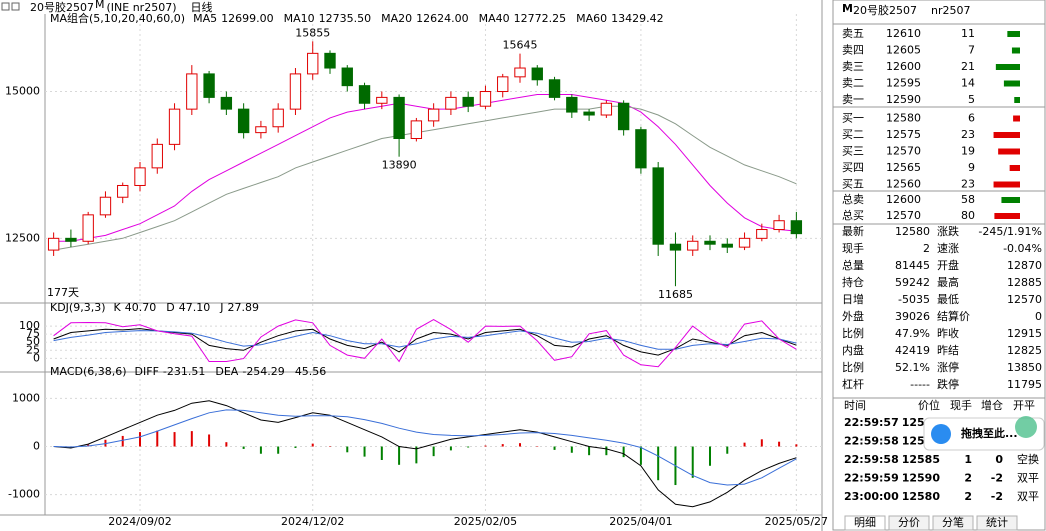  What do you see at coordinates (951, 10) in the screenshot?
I see `quote-code: nr2507` at bounding box center [951, 10].